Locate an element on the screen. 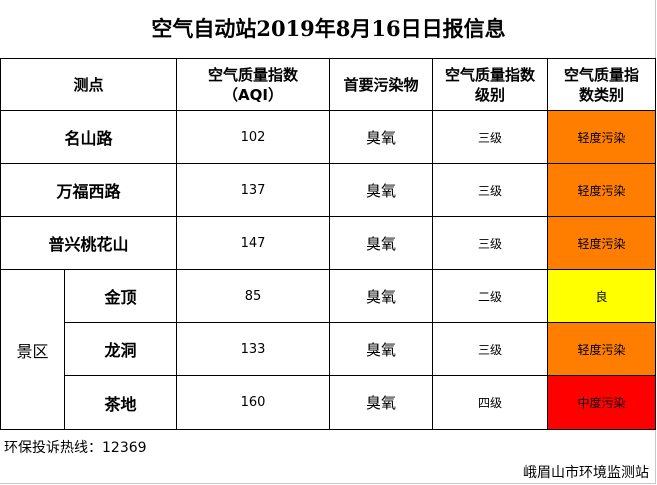  header-station: 测点 is located at coordinates (88, 84).